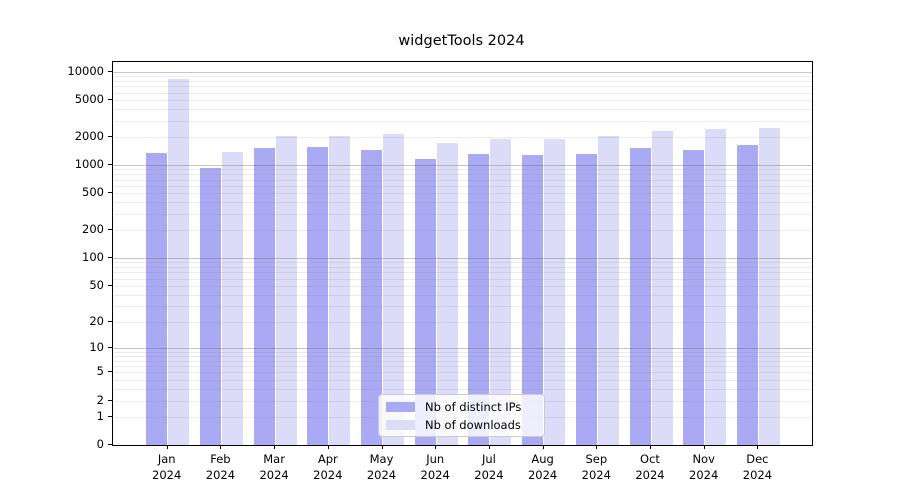 This screenshot has height=500, width=900. Describe the element at coordinates (381, 467) in the screenshot. I see `x-tick-label-may: May 2024` at that location.